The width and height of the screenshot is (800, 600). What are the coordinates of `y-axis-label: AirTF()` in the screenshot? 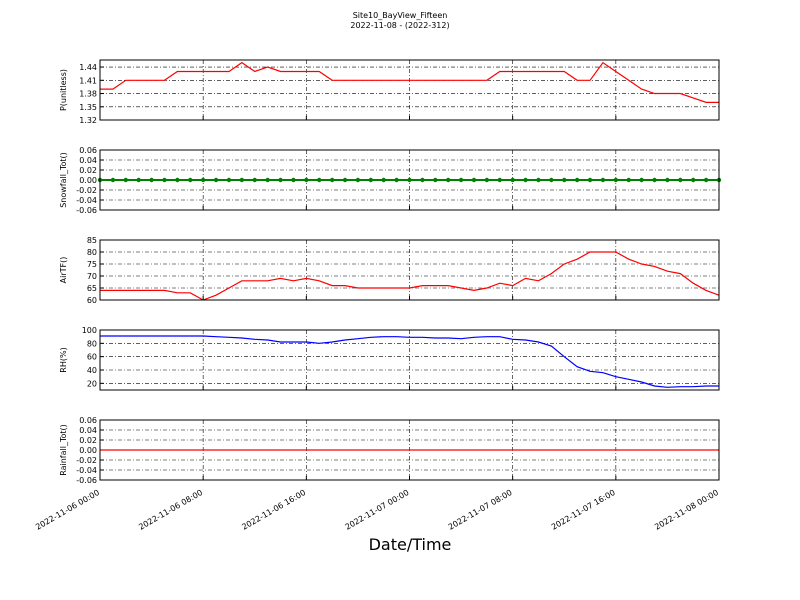 It's located at (63, 270).